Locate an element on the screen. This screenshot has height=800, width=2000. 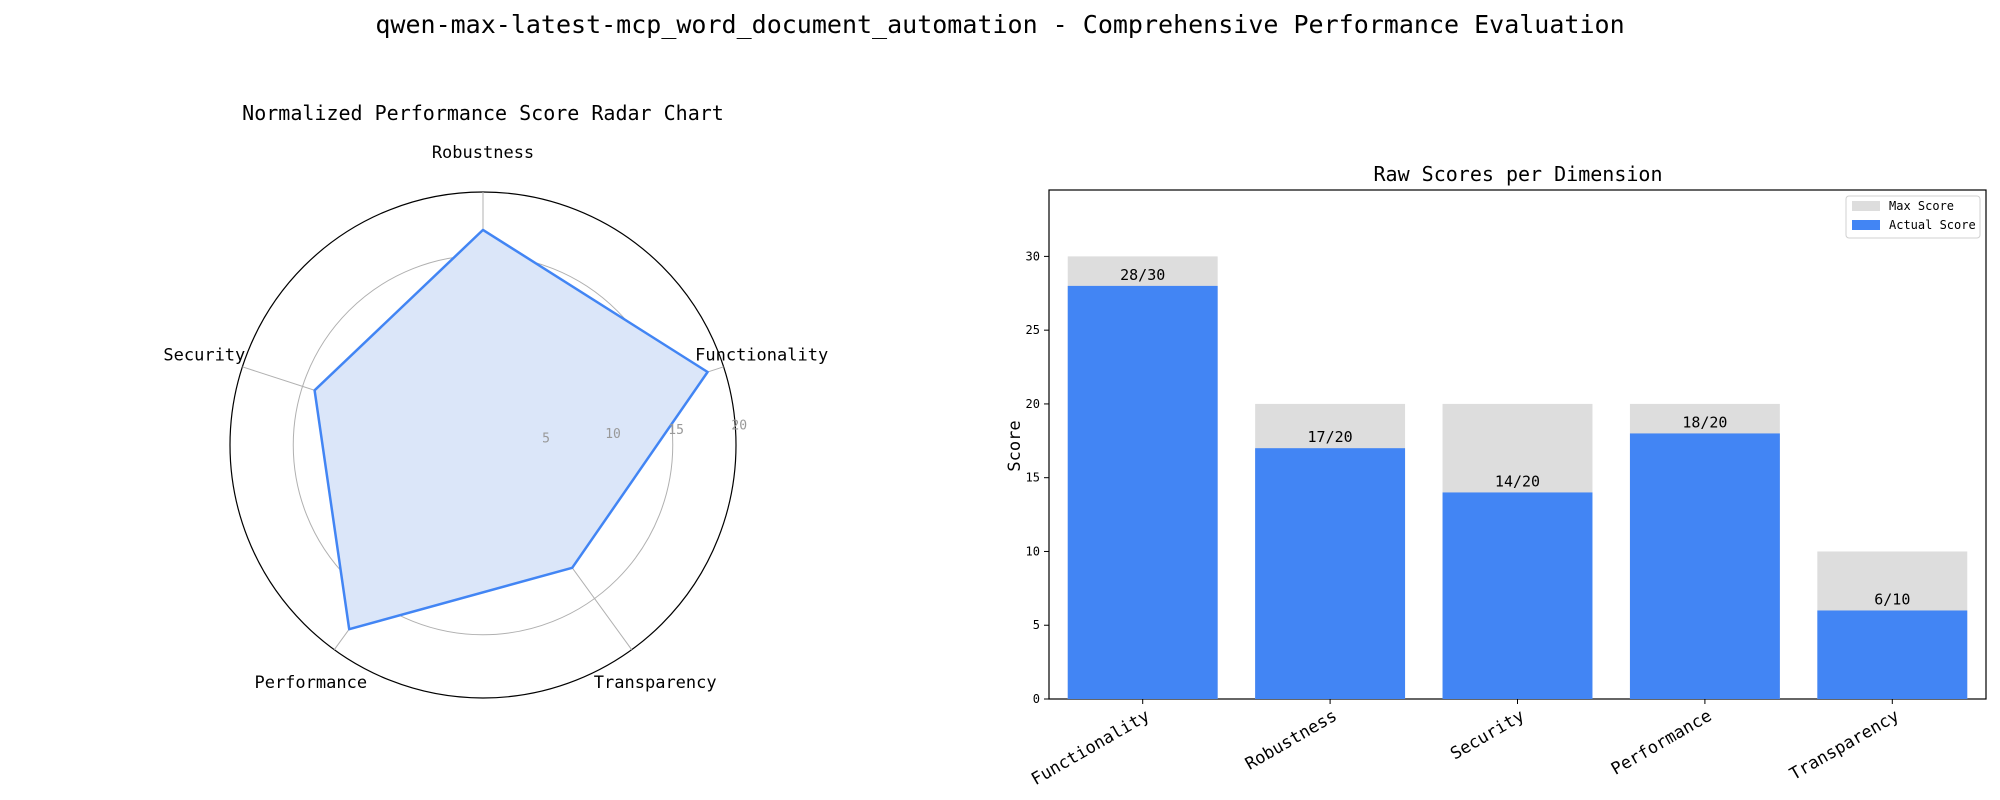
bar-legend: Max Score Actual Score is located at coordinates (1913, 217).